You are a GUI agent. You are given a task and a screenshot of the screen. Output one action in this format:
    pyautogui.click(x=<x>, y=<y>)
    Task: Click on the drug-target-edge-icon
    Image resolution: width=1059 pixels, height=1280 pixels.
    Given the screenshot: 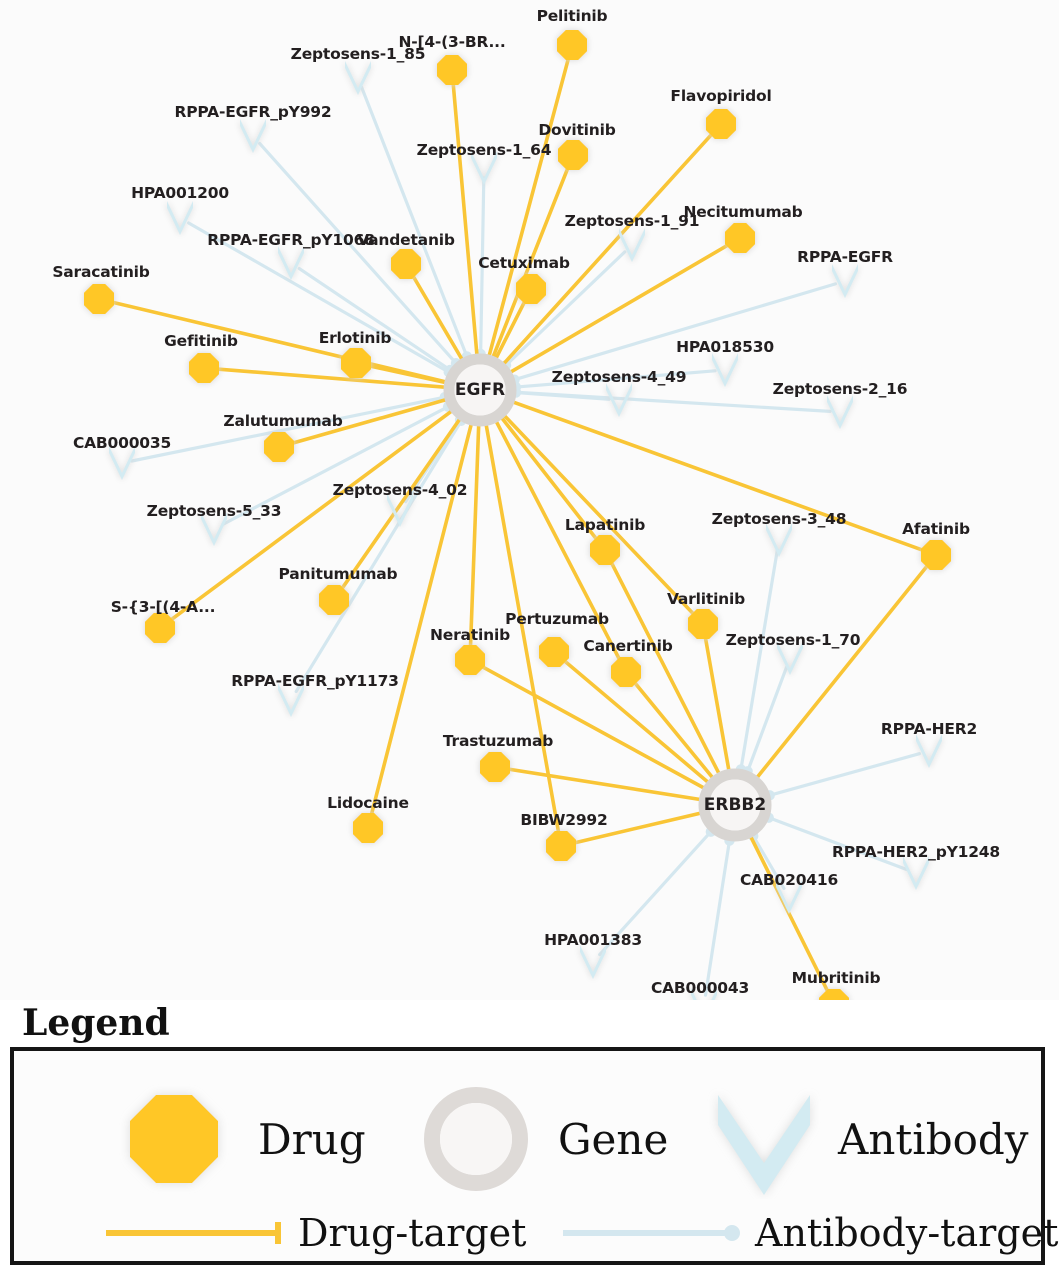 What is the action you would take?
    pyautogui.click(x=193, y=1233)
    